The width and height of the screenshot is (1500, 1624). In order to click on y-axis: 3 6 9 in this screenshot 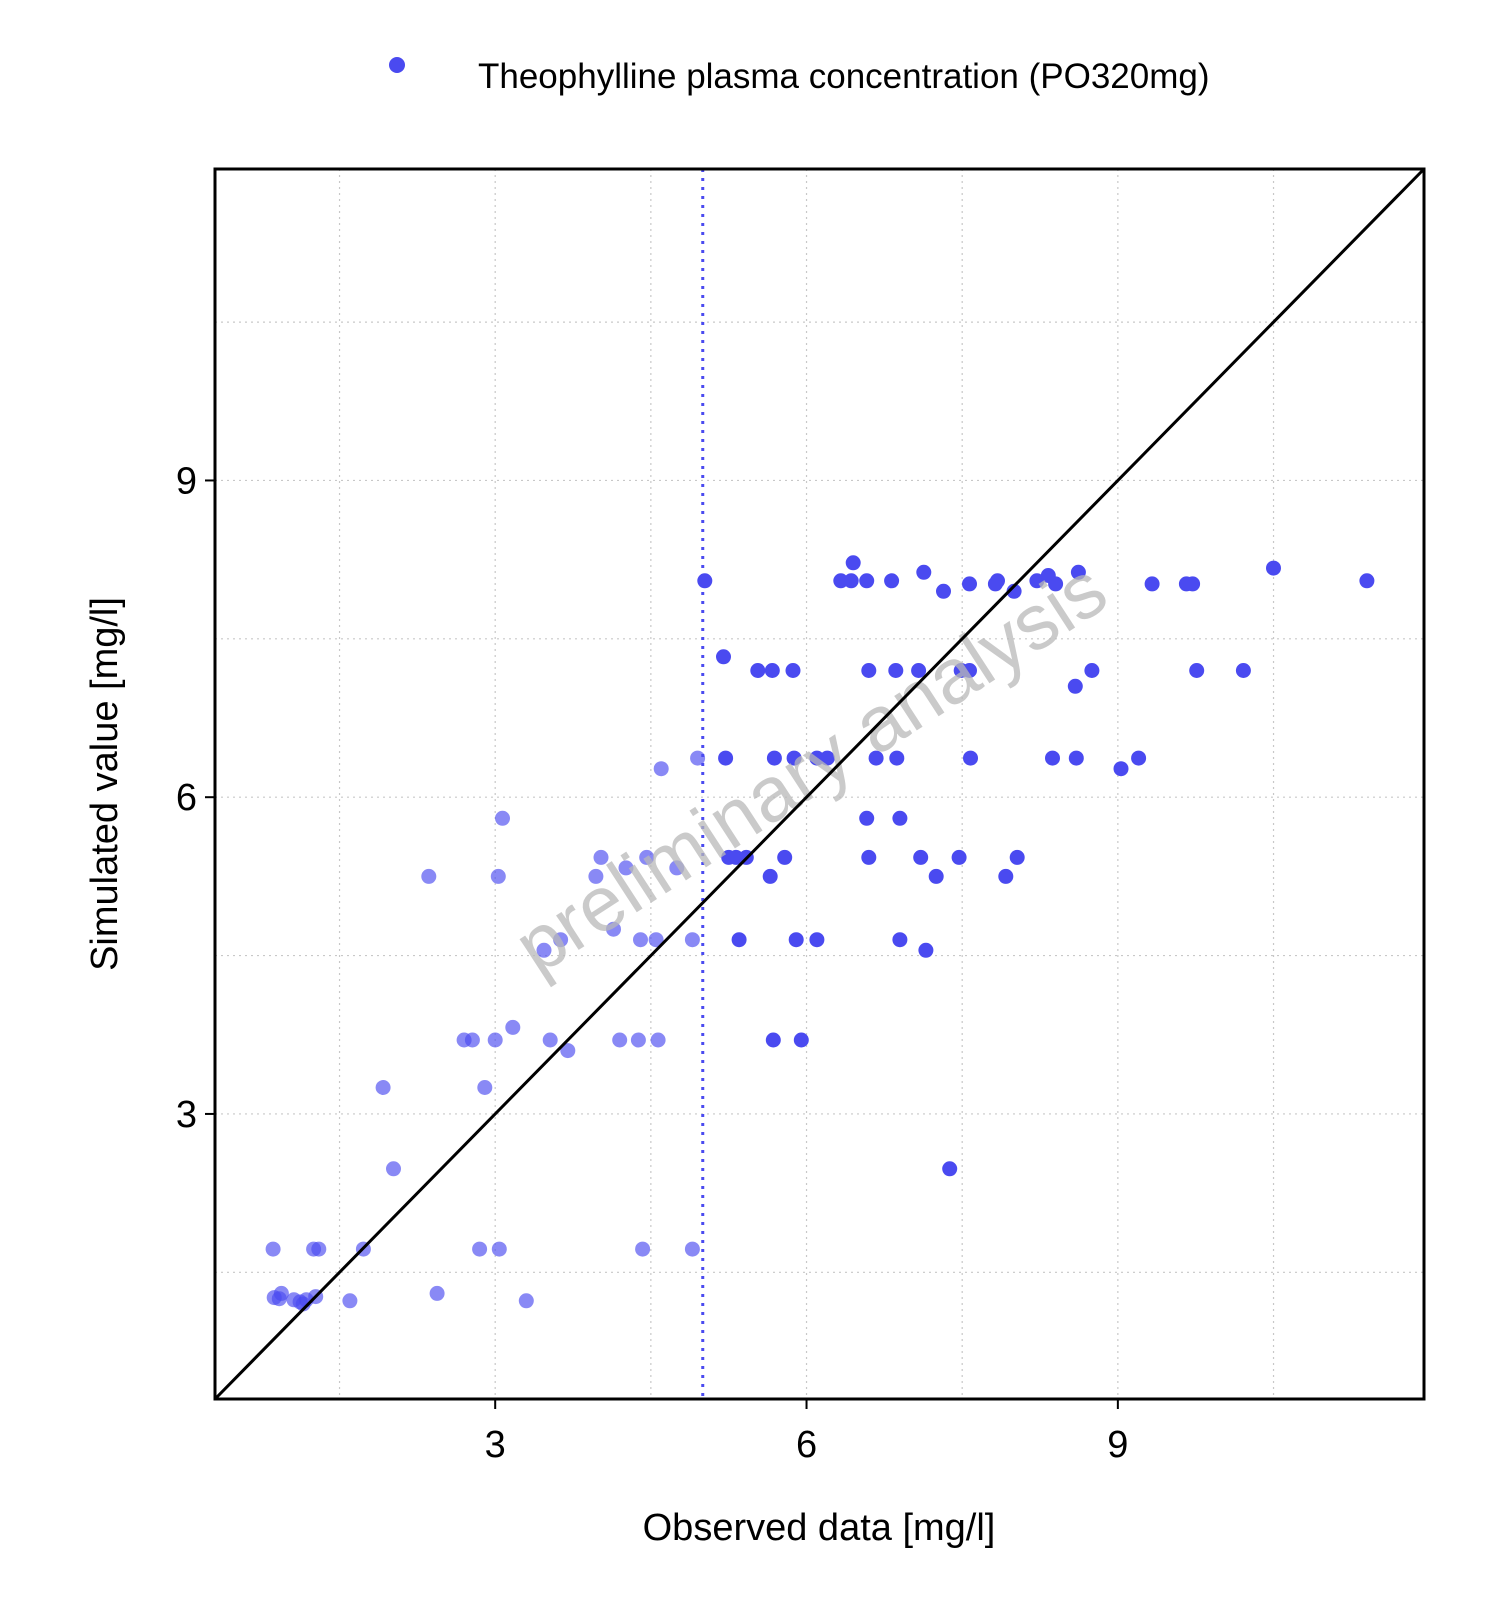, I will do `click(195, 798)`.